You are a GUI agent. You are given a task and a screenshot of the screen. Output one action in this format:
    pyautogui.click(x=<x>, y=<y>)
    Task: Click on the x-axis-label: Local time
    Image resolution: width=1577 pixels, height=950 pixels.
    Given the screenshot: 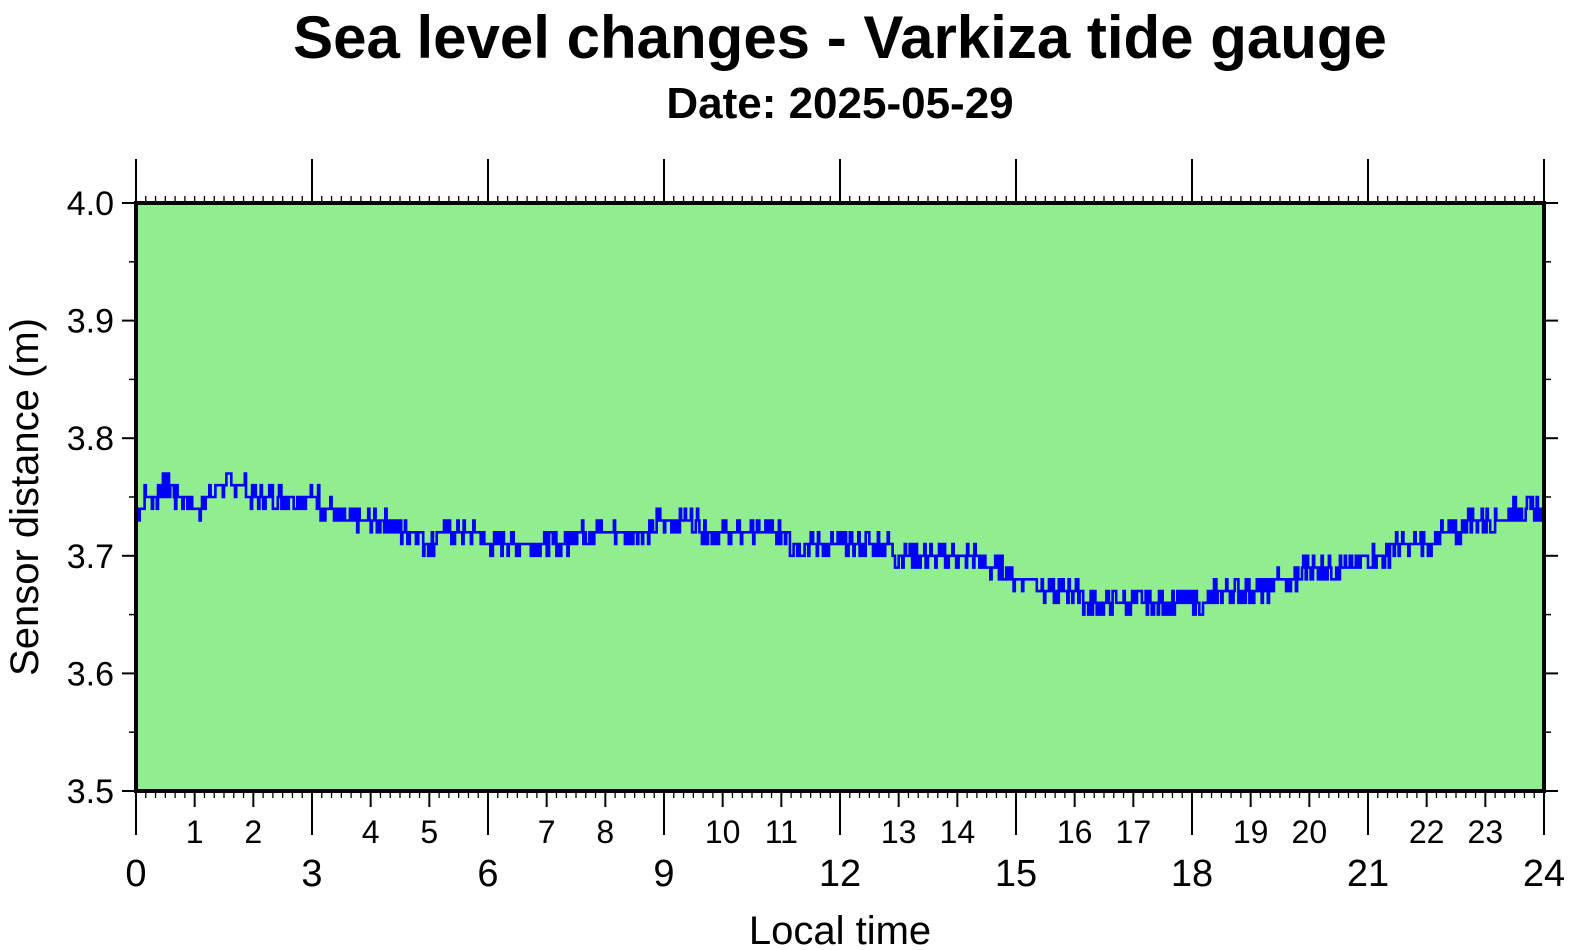 What is the action you would take?
    pyautogui.click(x=840, y=929)
    